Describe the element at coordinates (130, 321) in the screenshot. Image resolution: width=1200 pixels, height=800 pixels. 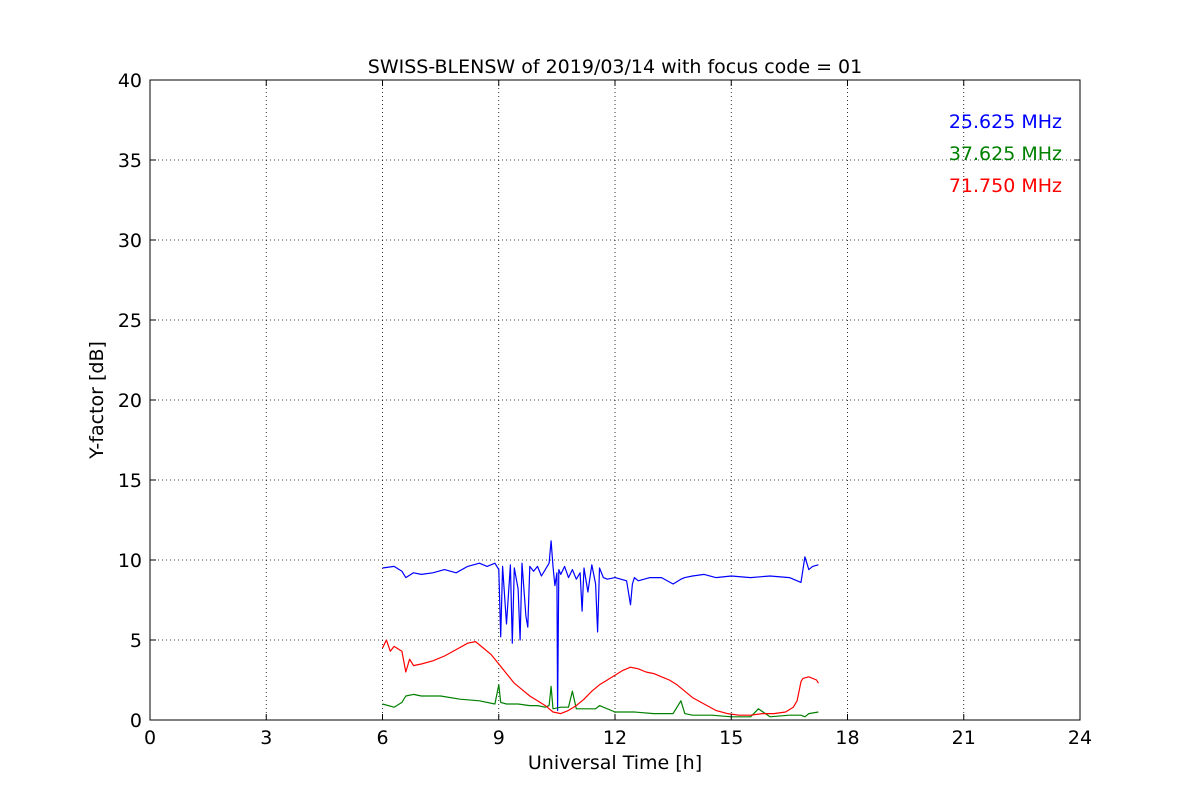
I see `y-tick-label: 25` at that location.